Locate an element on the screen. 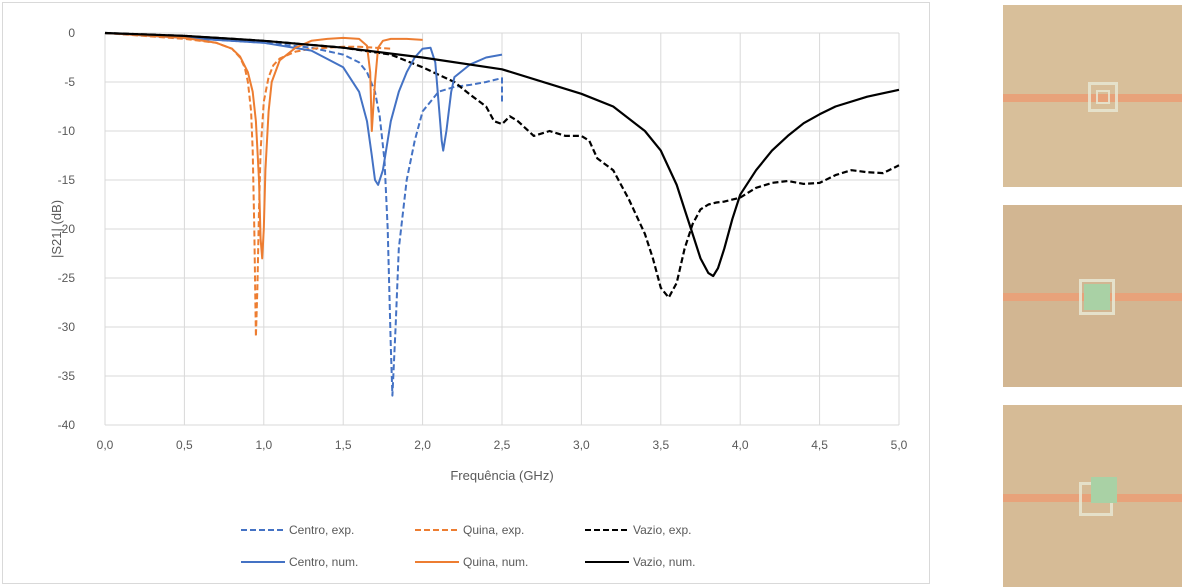  x-tick-label: 4,5 is located at coordinates (819, 445).